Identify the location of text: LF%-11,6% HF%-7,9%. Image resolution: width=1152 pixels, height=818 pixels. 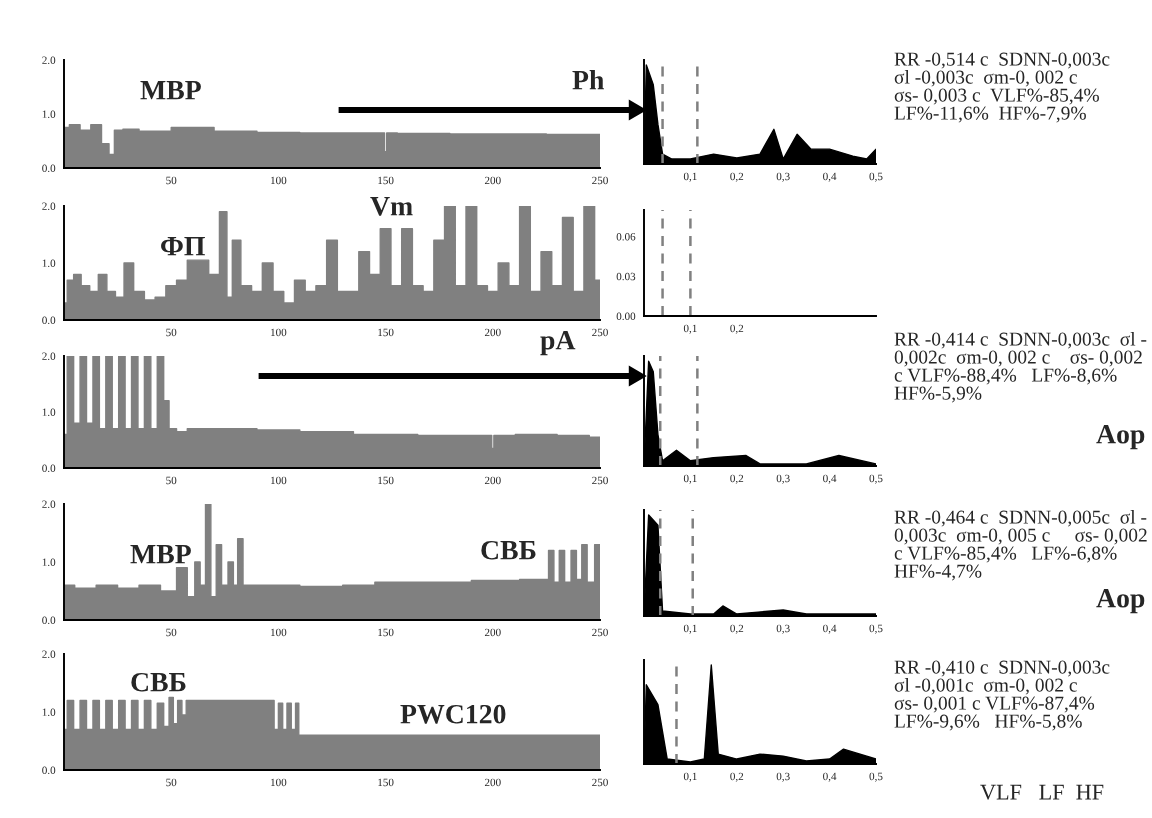
(990, 114).